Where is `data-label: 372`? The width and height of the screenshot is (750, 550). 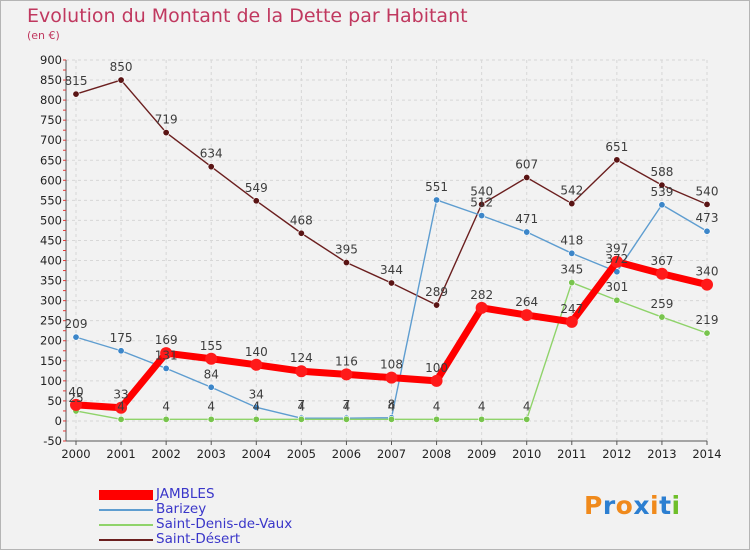
data-label: 372 is located at coordinates (616, 259).